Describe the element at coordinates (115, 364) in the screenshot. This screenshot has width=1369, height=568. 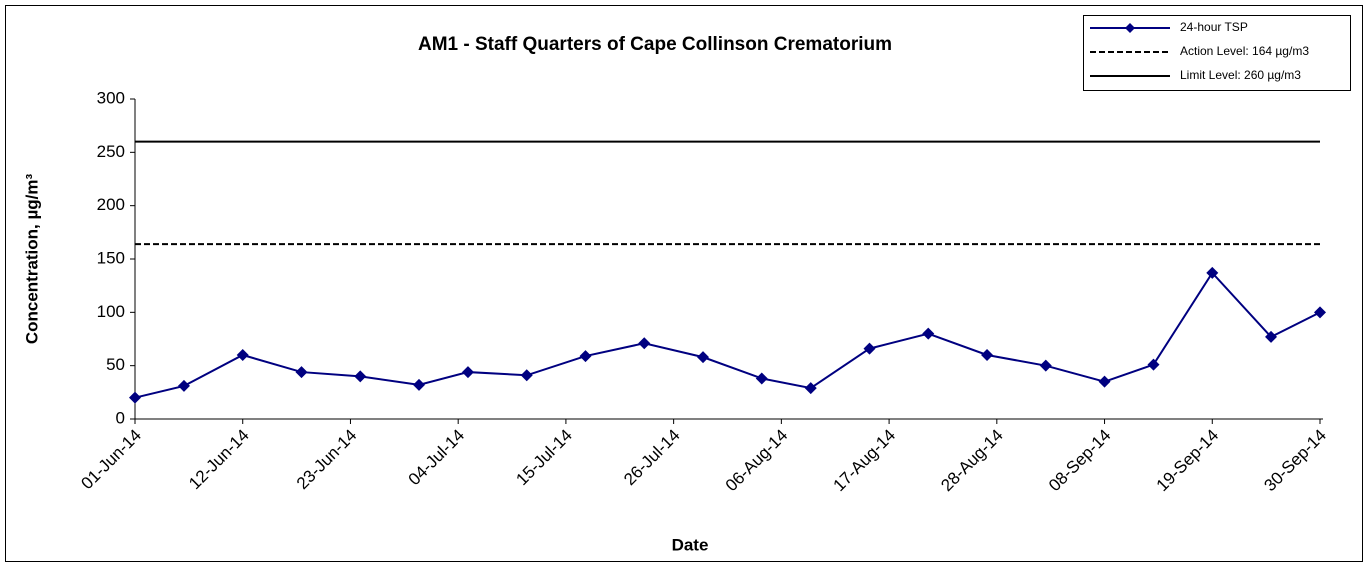
I see `y-tick-label: 50` at that location.